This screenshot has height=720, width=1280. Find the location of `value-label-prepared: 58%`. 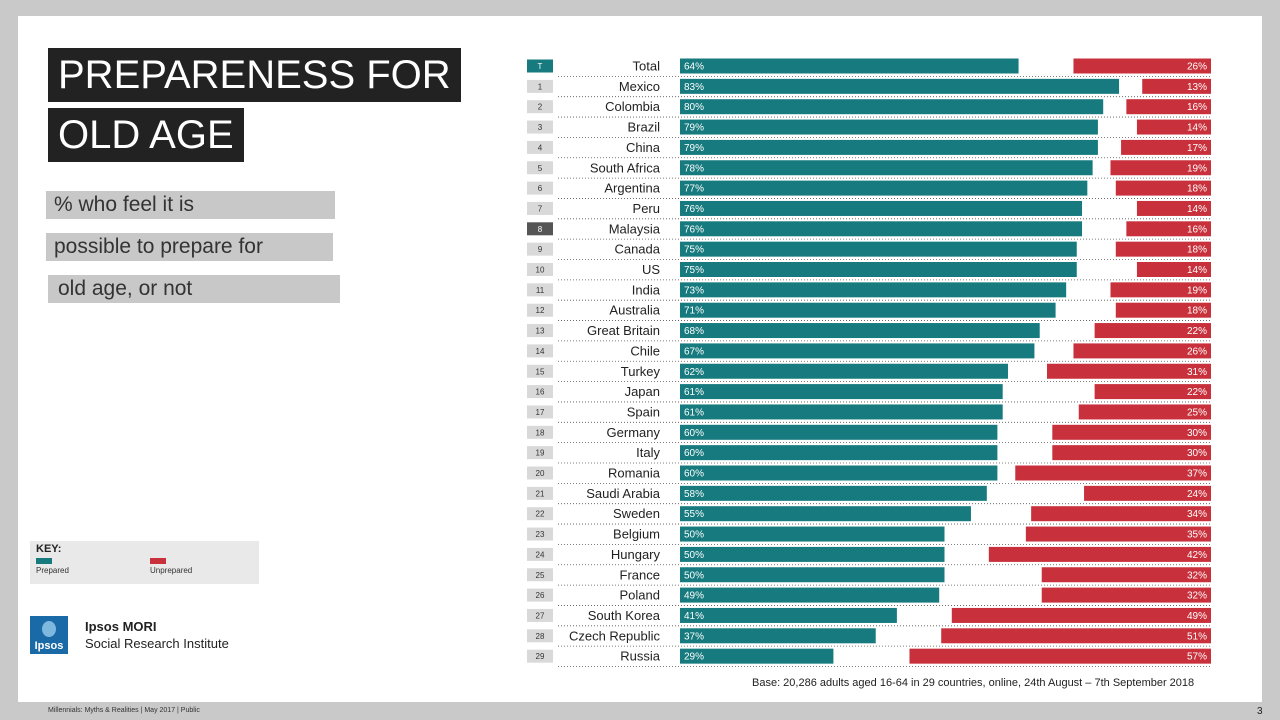

value-label-prepared: 58% is located at coordinates (694, 494).